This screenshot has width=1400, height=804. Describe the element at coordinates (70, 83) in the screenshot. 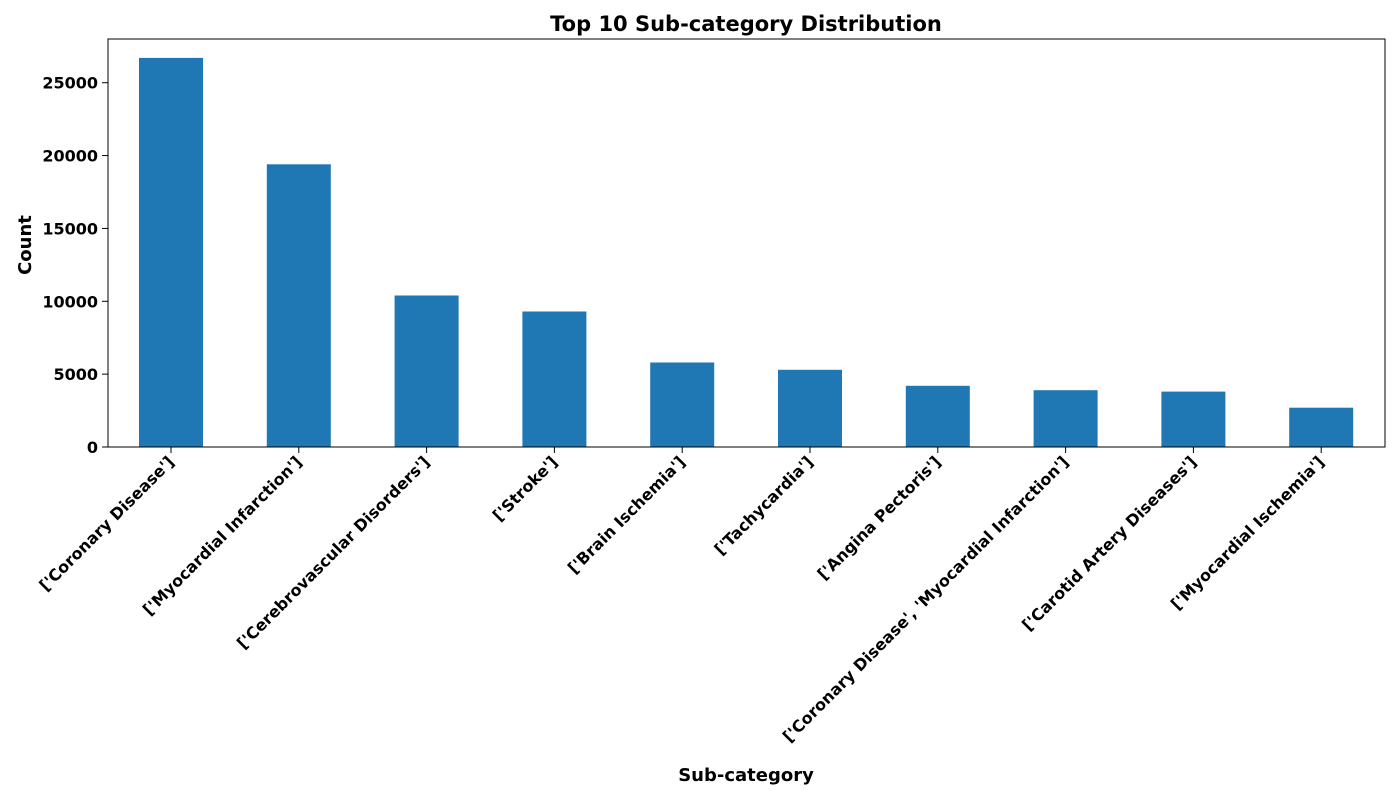

I see `y-tick-label: 25000` at that location.